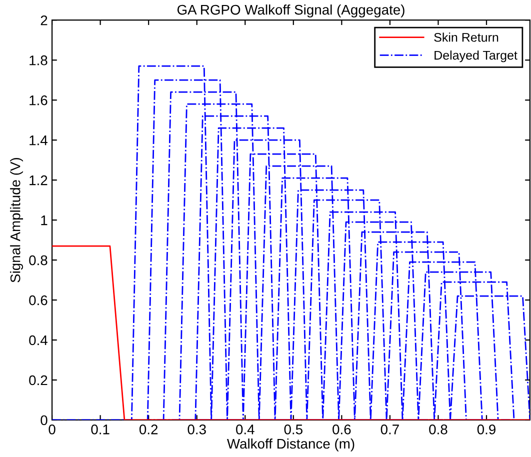 This screenshot has width=531, height=457. I want to click on x-tick-label: 0, so click(52, 429).